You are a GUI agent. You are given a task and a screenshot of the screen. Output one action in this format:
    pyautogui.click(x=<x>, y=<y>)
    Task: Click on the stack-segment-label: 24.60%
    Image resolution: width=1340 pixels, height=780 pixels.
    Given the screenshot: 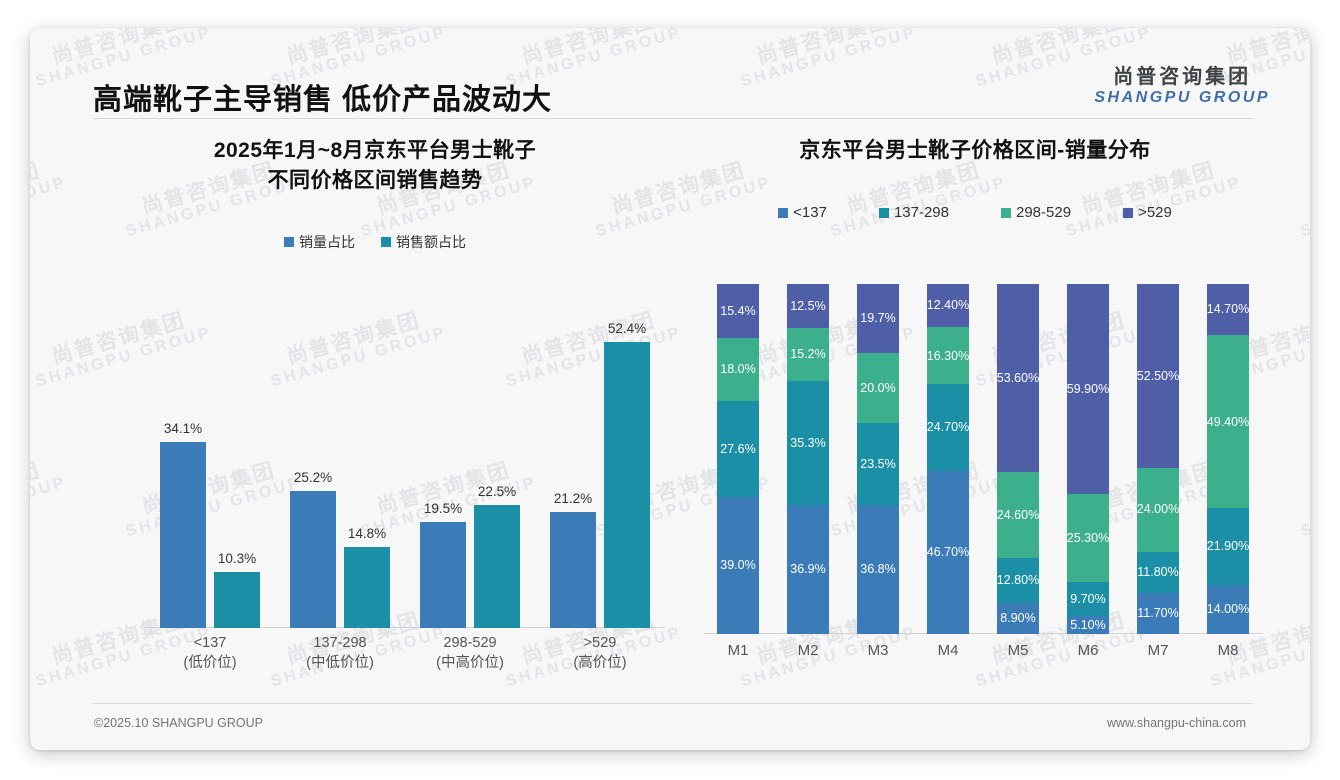 What is the action you would take?
    pyautogui.click(x=1018, y=514)
    